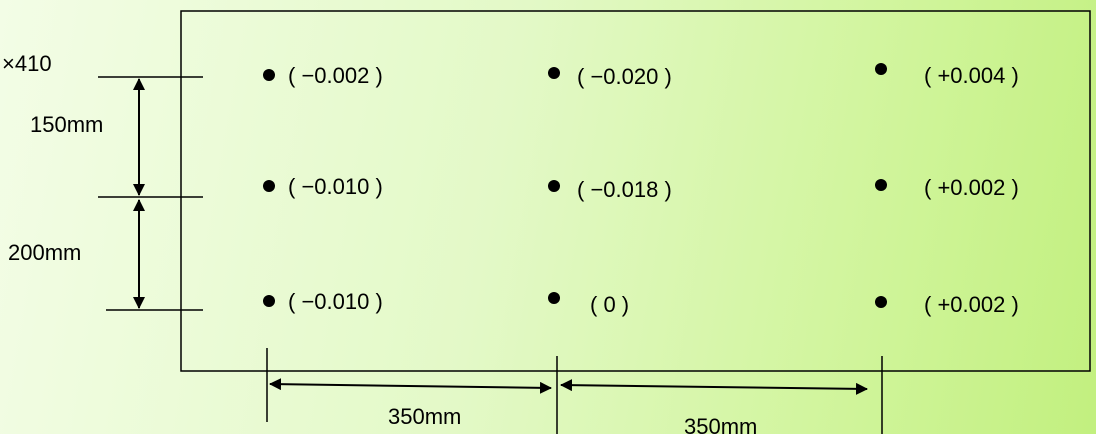 This screenshot has height=434, width=1096. Describe the element at coordinates (624, 76) in the screenshot. I see `measurement-value: ( −0.020 )` at that location.